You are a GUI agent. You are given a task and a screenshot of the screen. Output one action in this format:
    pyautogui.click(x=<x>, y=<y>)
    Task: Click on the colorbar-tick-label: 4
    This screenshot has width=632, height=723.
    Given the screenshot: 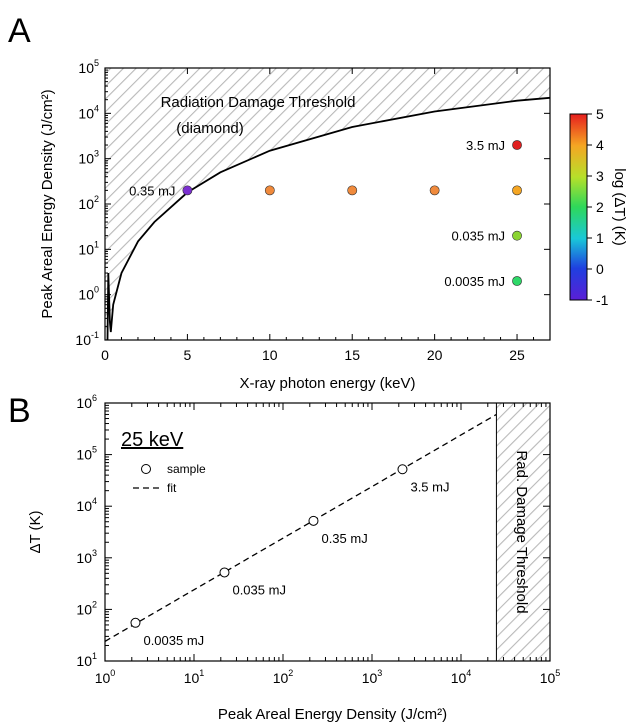 What is the action you would take?
    pyautogui.click(x=600, y=145)
    